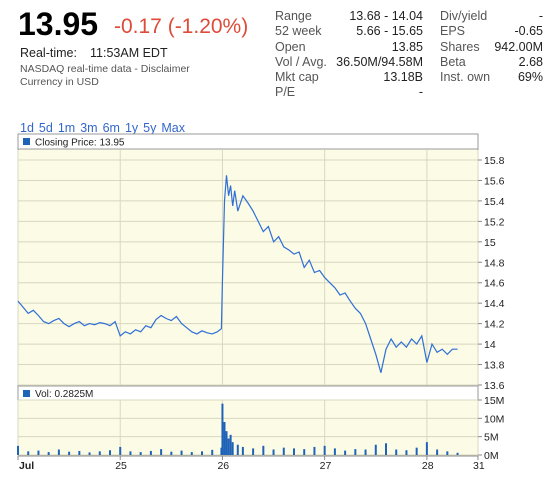  What do you see at coordinates (89, 128) in the screenshot?
I see `range-3m: 3m` at bounding box center [89, 128].